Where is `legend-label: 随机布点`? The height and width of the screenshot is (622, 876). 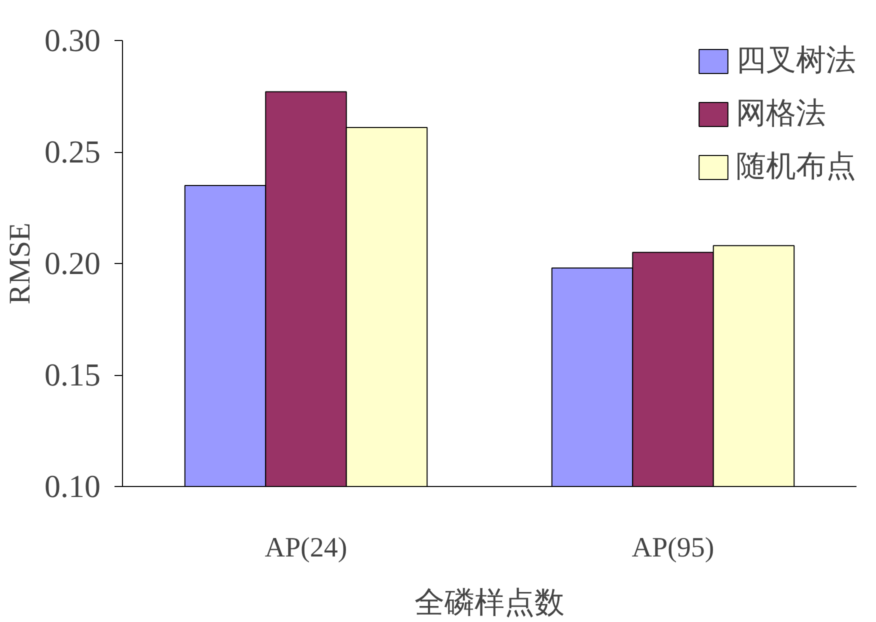 legend-label: 随机布点 is located at coordinates (796, 167).